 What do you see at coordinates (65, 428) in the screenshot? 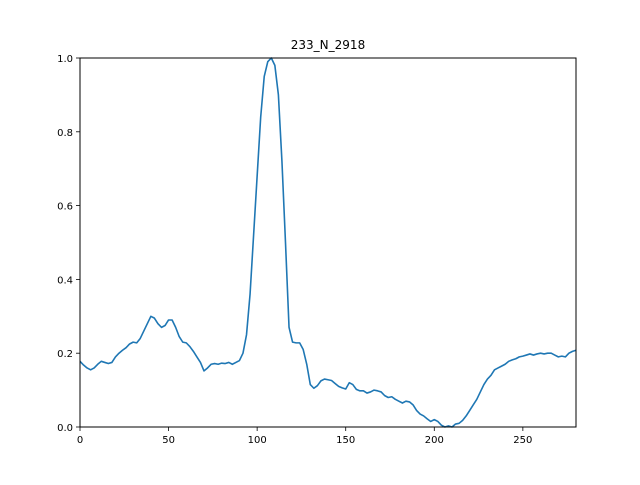
I see `y-tick-label: 0.0` at bounding box center [65, 428].